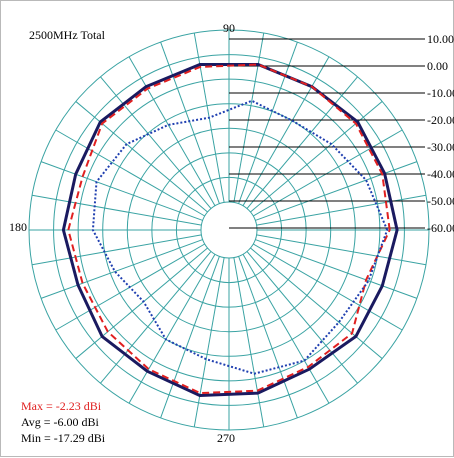  Describe the element at coordinates (229, 28) in the screenshot. I see `angle-label-90: 90` at that location.